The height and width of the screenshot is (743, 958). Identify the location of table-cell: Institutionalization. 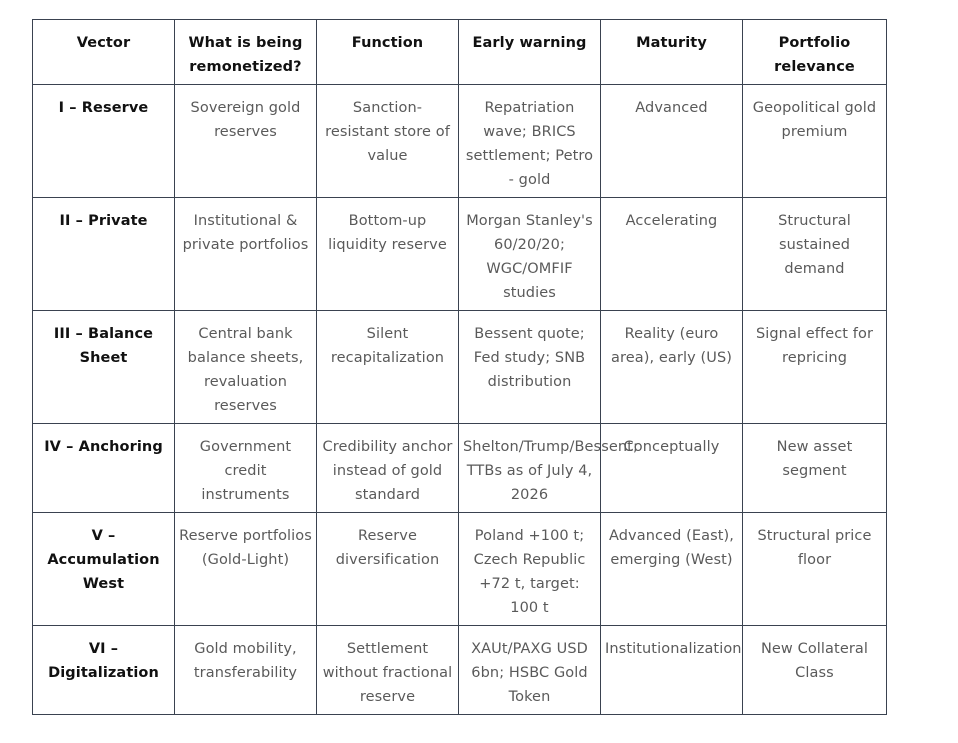
(671, 670).